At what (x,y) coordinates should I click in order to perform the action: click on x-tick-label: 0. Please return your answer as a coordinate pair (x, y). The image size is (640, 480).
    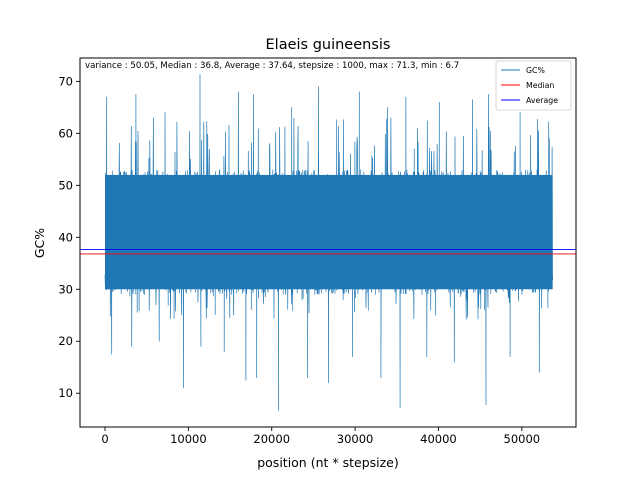
    Looking at the image, I should click on (104, 439).